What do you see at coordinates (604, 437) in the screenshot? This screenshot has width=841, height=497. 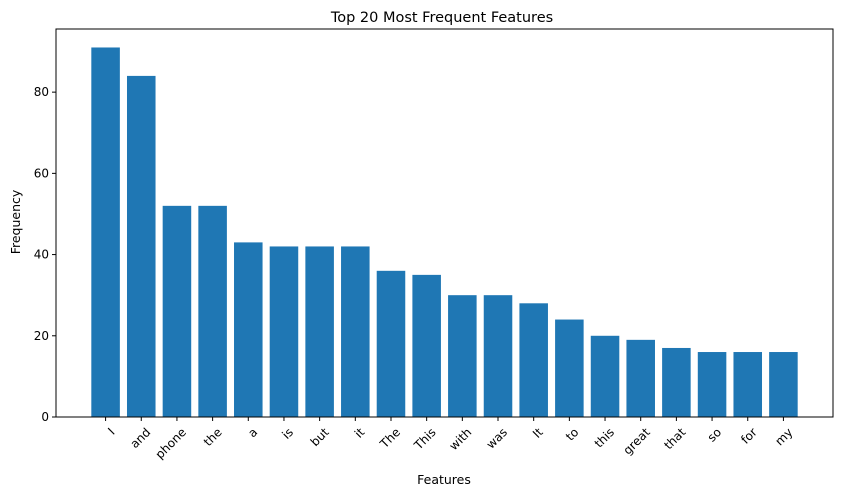 I see `x-tick-label-14: this` at bounding box center [604, 437].